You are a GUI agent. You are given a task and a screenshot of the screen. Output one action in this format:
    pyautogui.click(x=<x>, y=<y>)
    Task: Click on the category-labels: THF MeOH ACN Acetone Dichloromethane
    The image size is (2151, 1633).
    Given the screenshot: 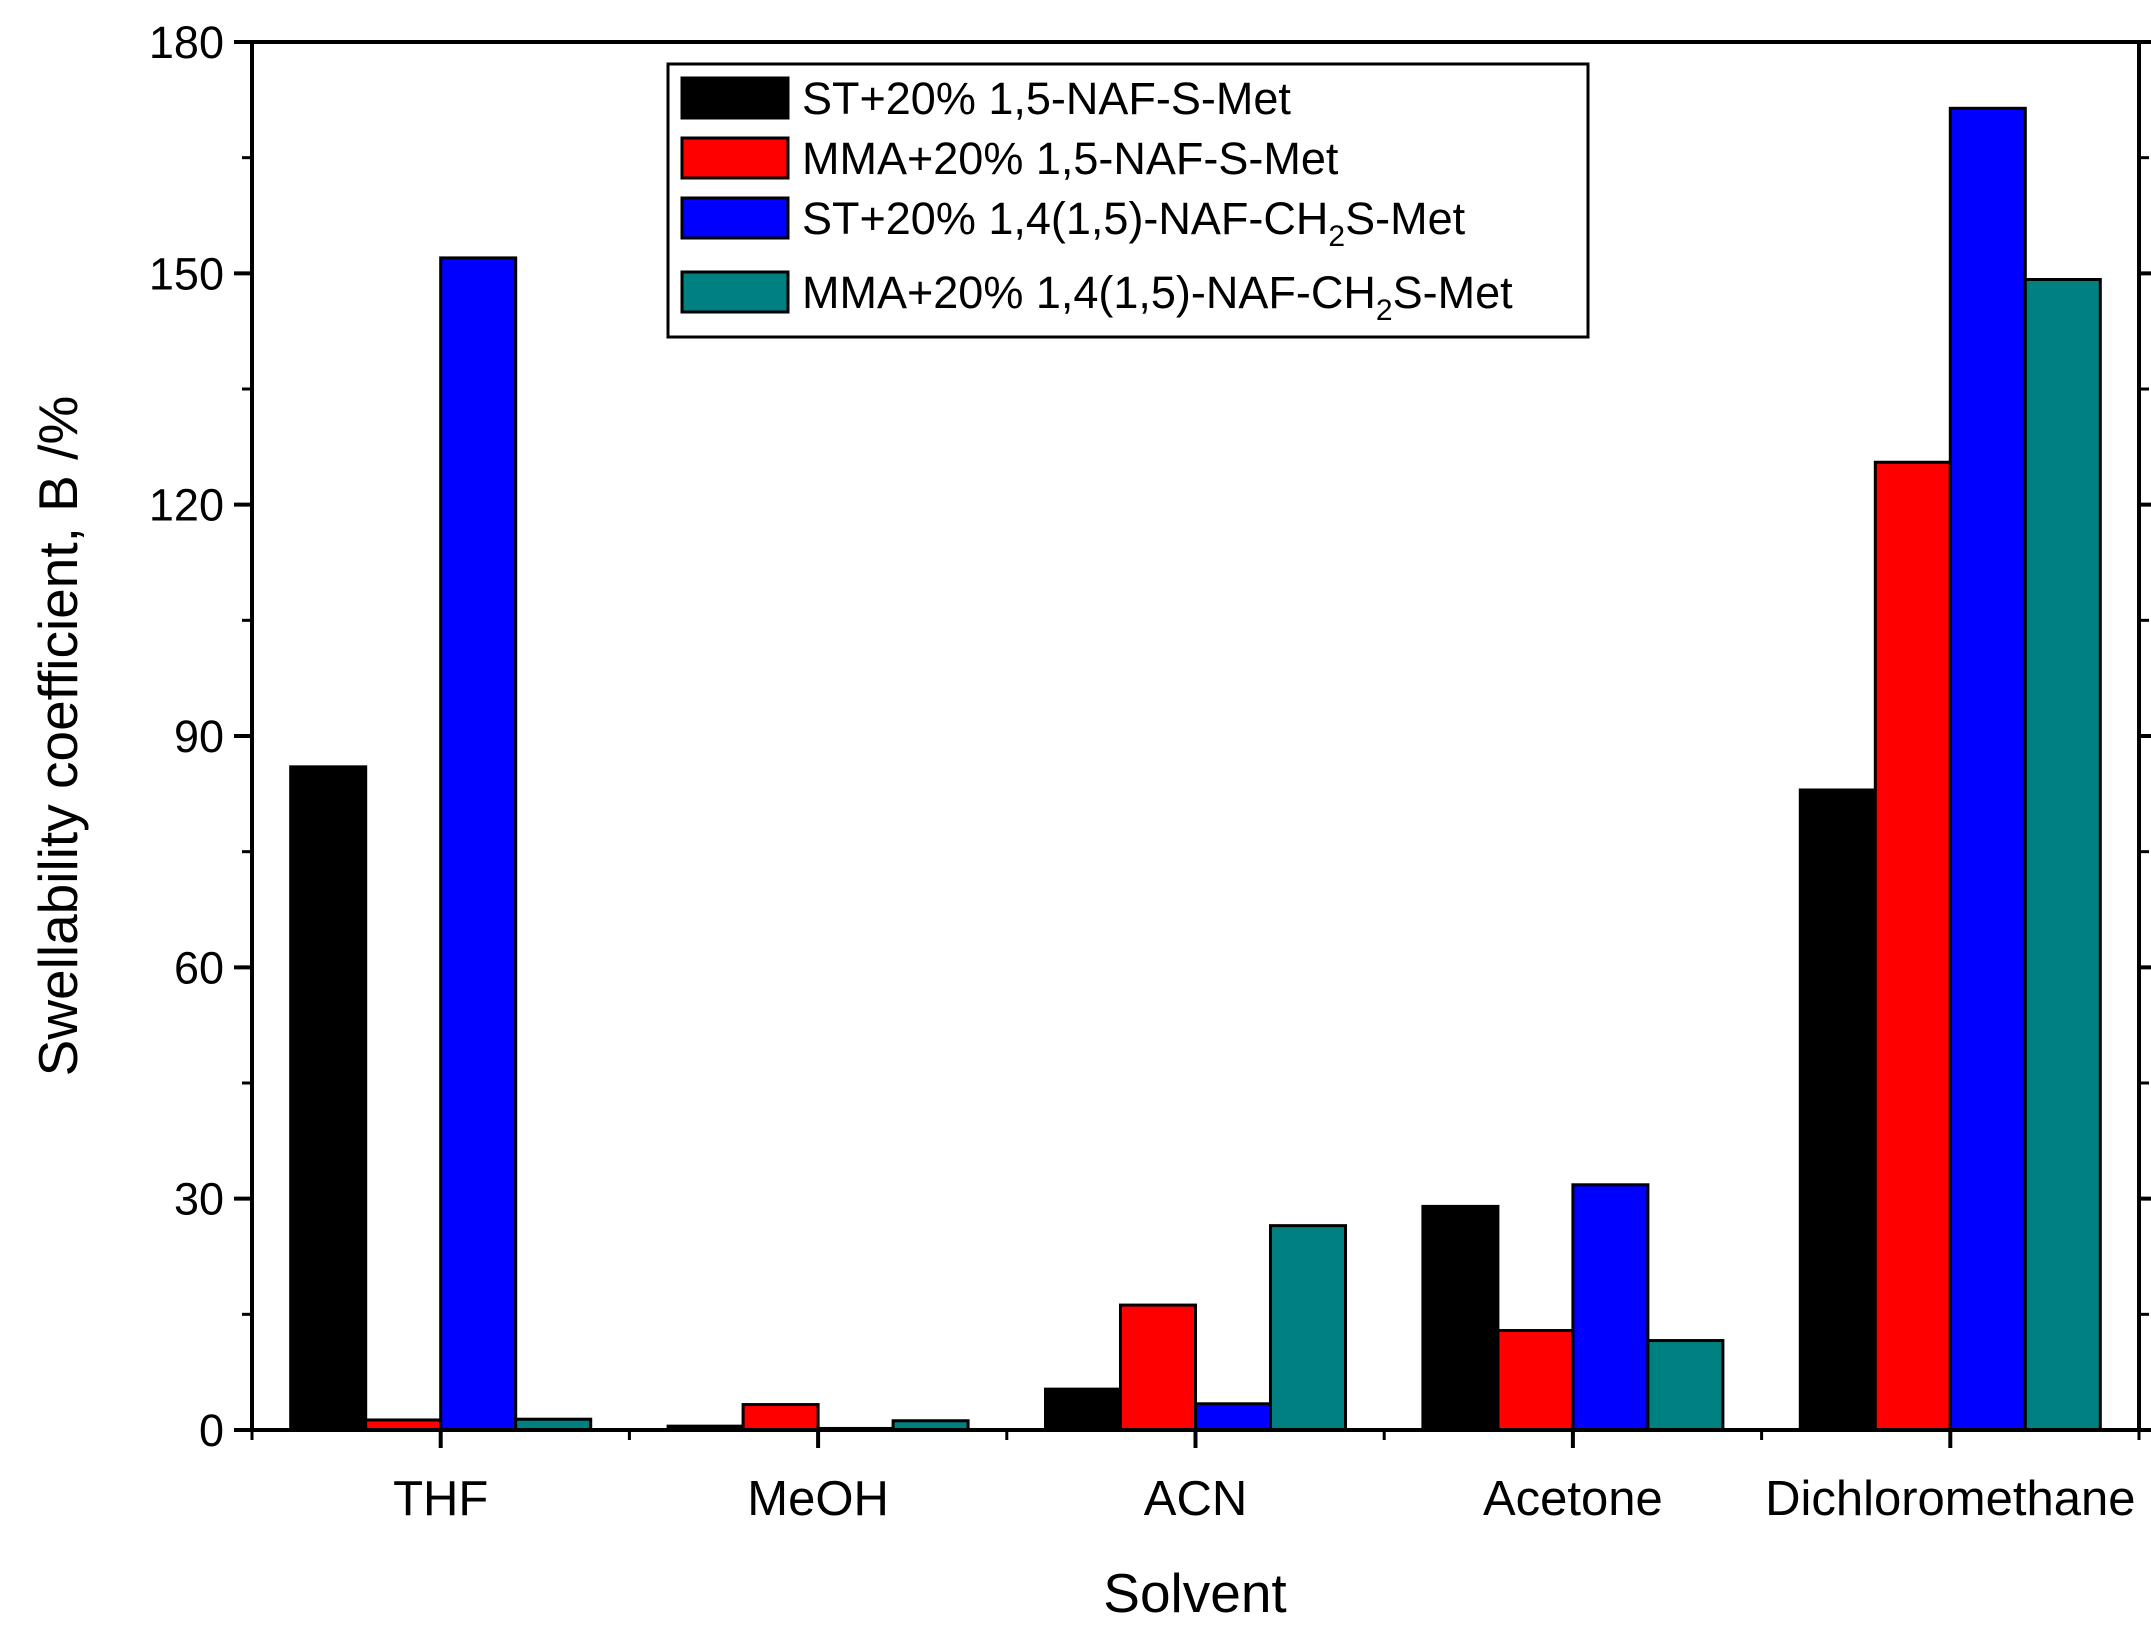 What is the action you would take?
    pyautogui.click(x=1264, y=1499)
    